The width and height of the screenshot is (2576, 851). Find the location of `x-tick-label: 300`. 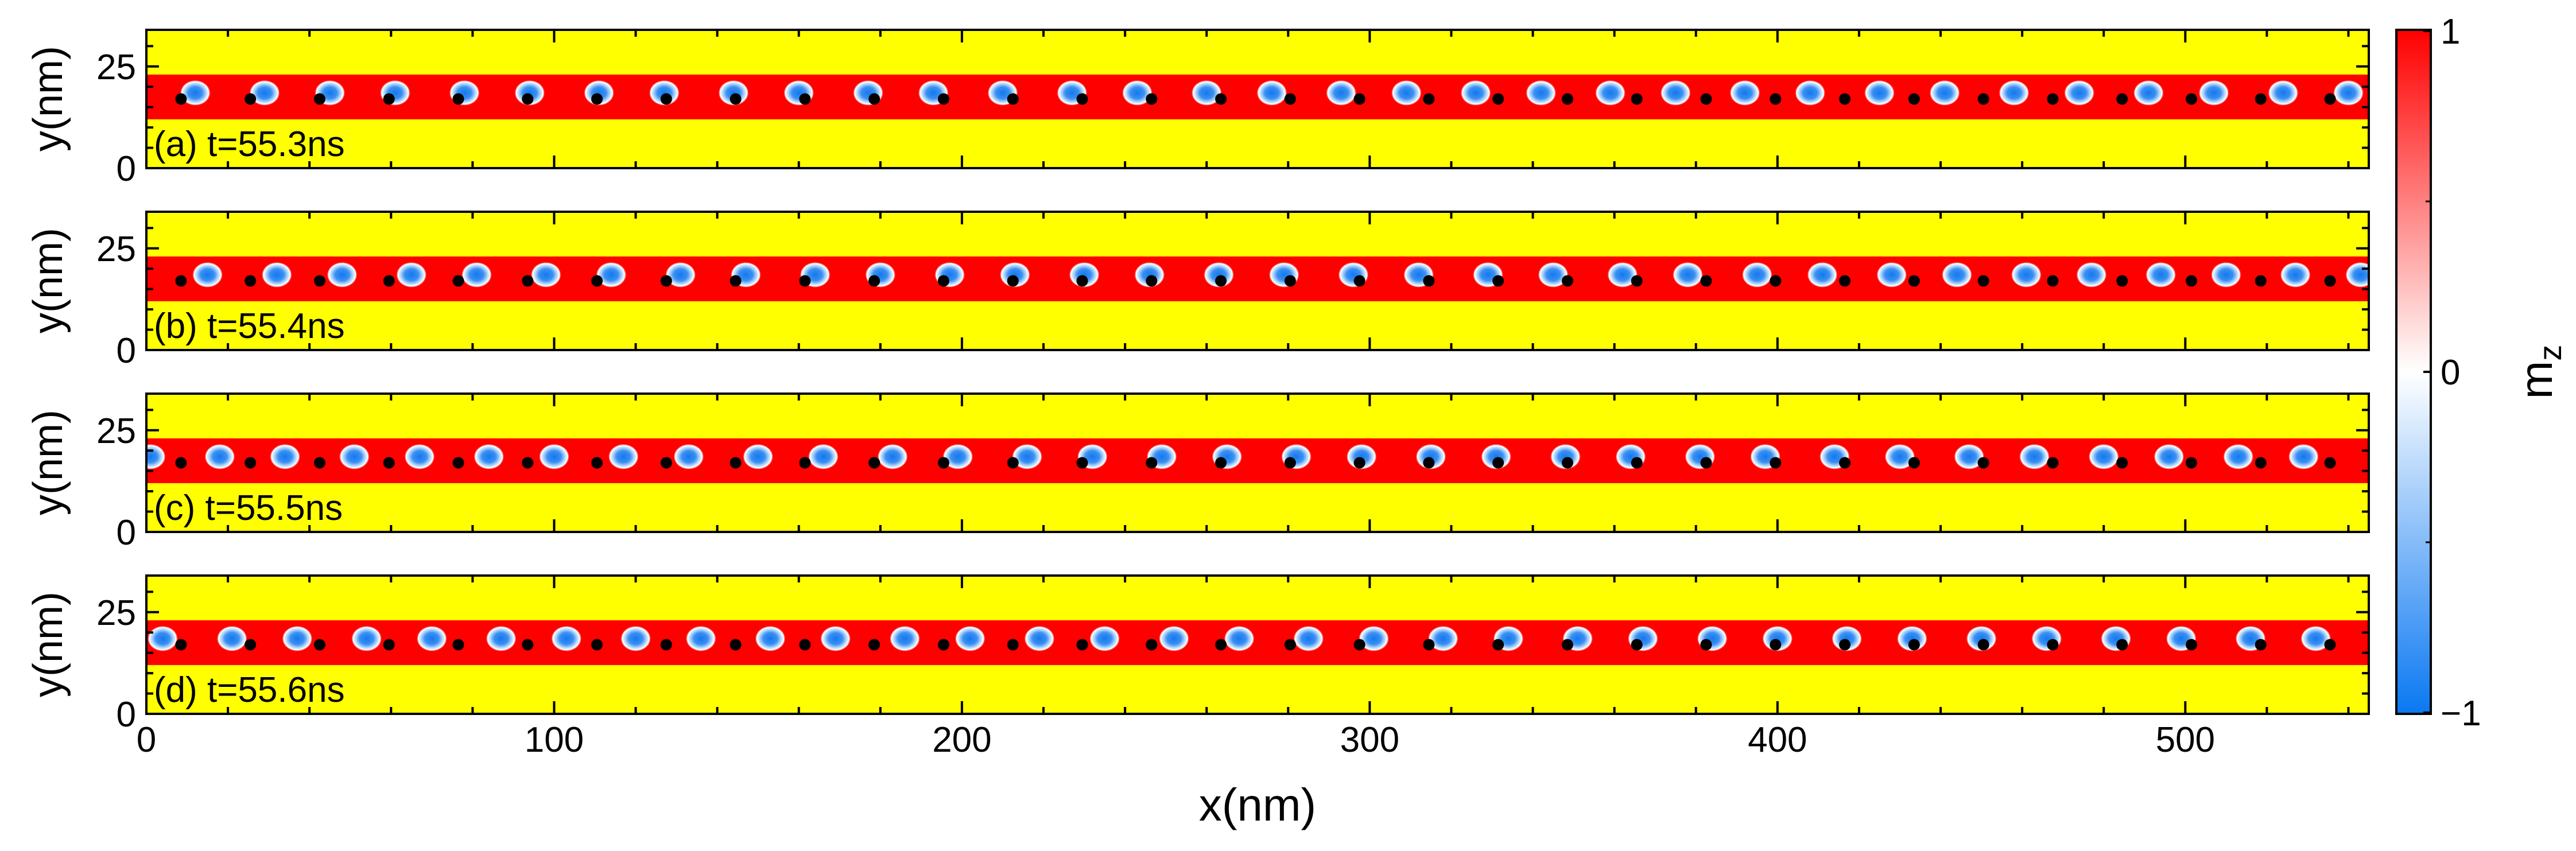

x-tick-label: 300 is located at coordinates (1369, 740).